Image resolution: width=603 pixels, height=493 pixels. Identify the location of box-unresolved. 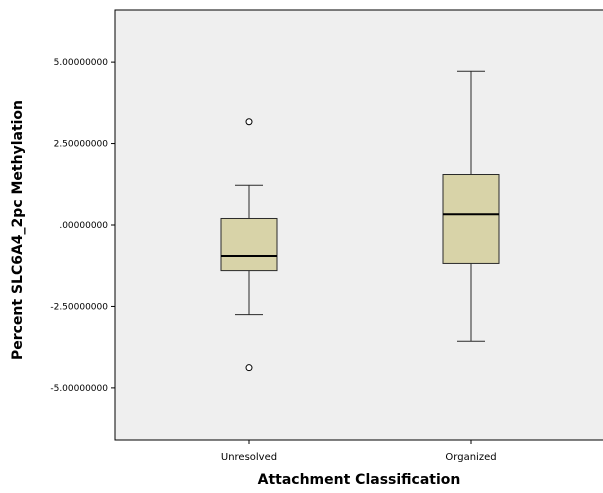
(249, 245).